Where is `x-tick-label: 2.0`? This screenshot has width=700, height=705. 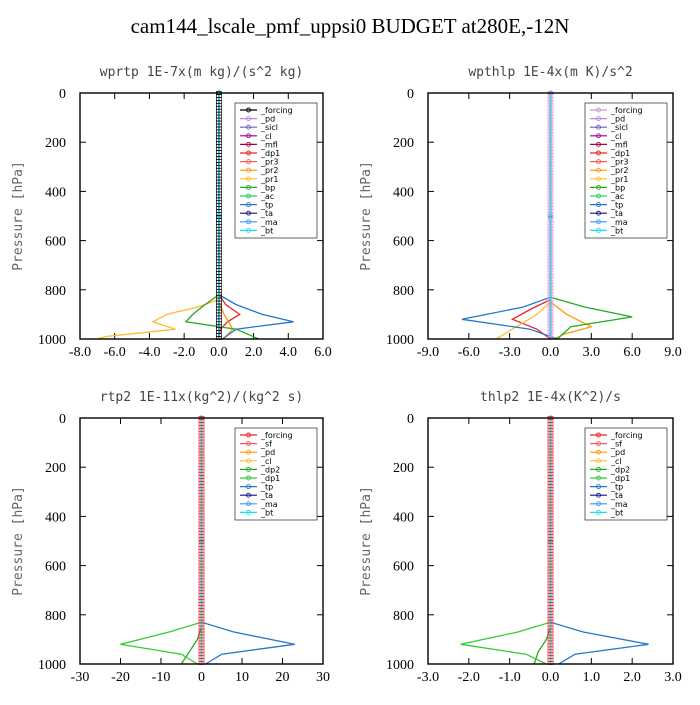 x-tick-label: 2.0 is located at coordinates (254, 352).